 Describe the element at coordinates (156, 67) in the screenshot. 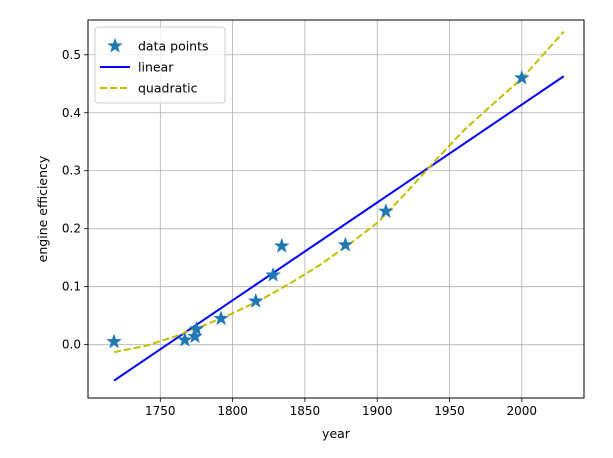

I see `legend-label-linear: linear` at that location.